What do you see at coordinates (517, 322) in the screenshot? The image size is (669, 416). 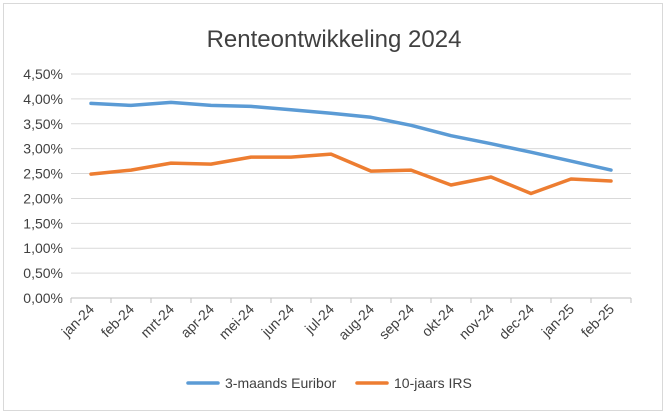 I see `x-tick-label: dec-24` at bounding box center [517, 322].